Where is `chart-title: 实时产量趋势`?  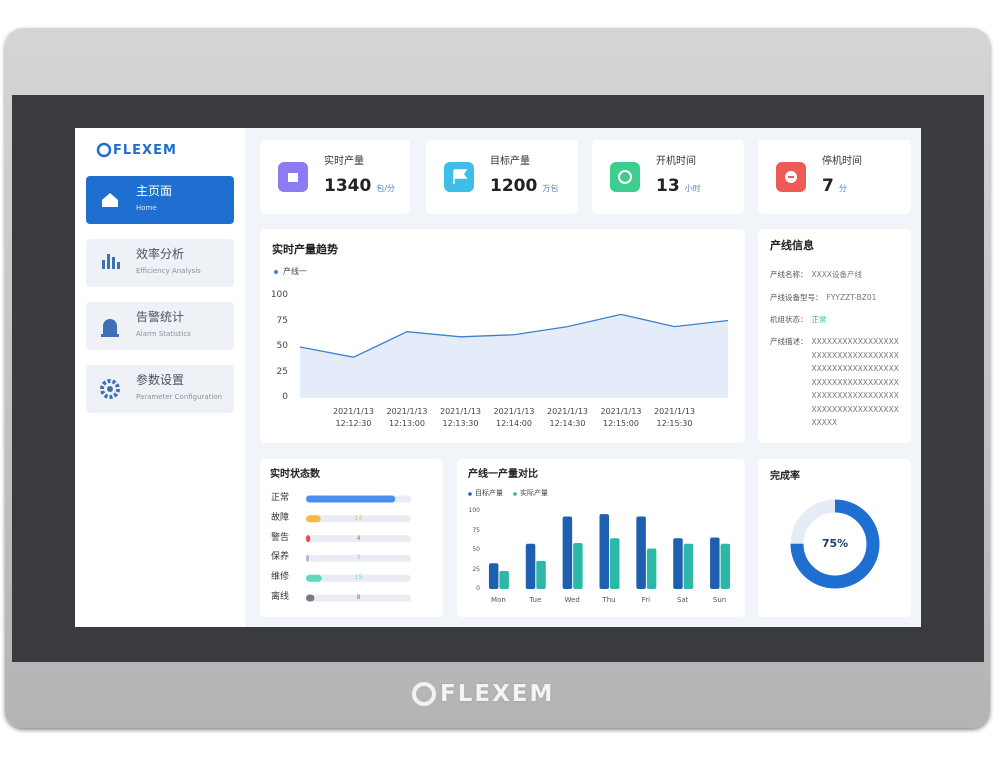
chart-title: 实时产量趋势 is located at coordinates (305, 249).